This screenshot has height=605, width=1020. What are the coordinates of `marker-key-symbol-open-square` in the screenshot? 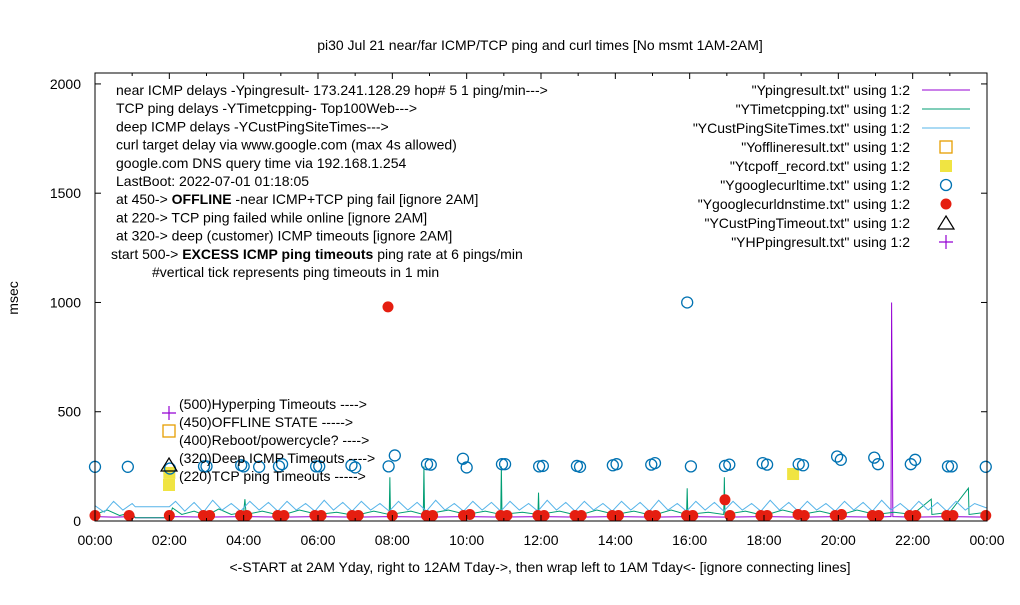 It's located at (169, 431).